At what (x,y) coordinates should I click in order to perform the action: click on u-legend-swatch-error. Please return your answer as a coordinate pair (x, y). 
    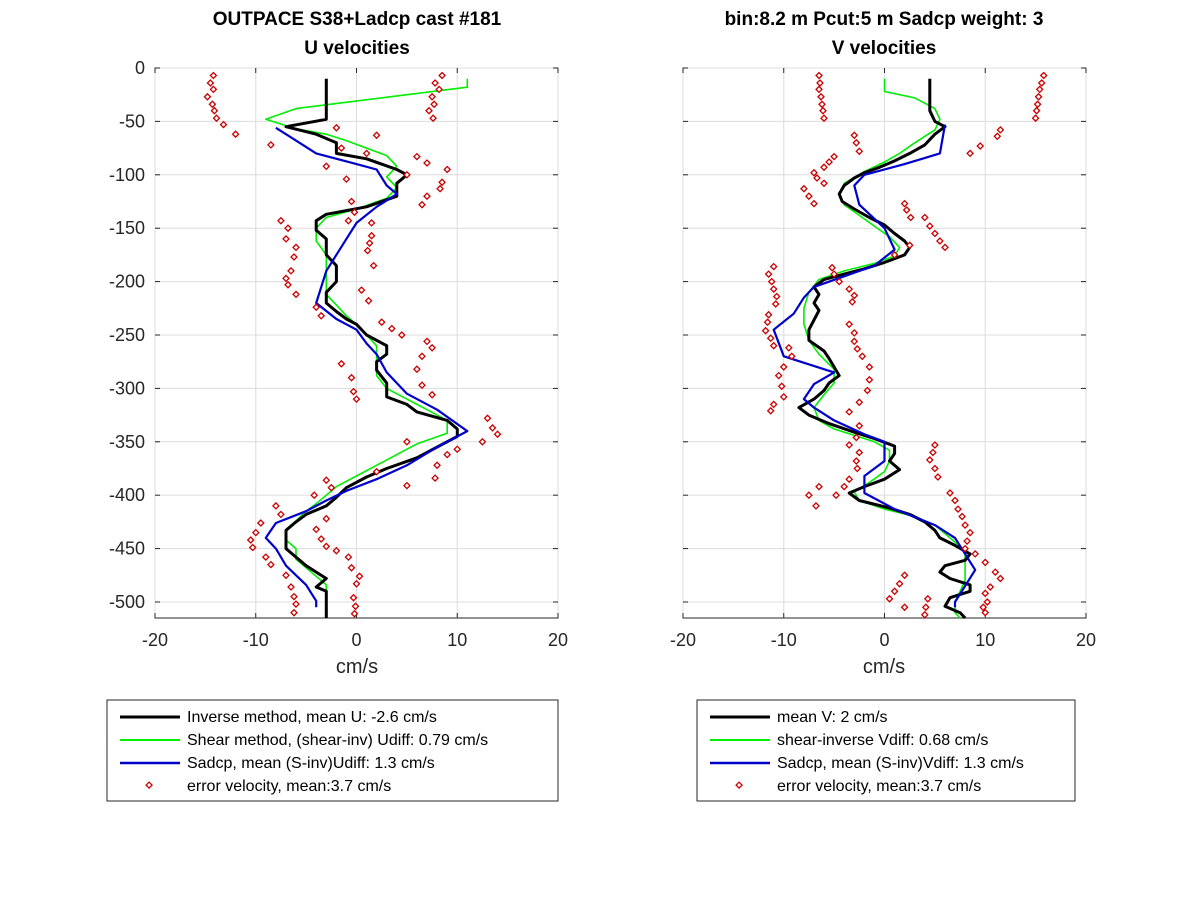
    Looking at the image, I should click on (149, 785).